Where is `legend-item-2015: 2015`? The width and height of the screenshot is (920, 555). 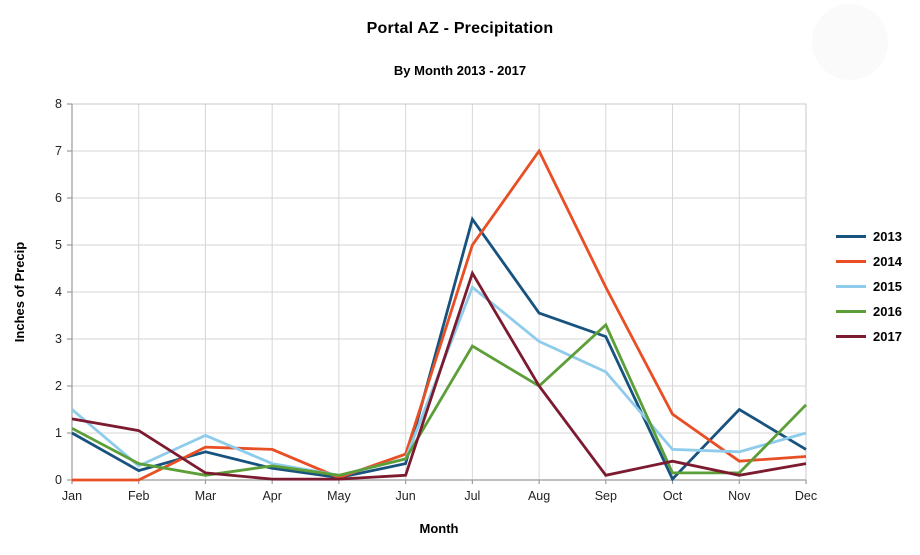 legend-item-2015: 2015 is located at coordinates (869, 286).